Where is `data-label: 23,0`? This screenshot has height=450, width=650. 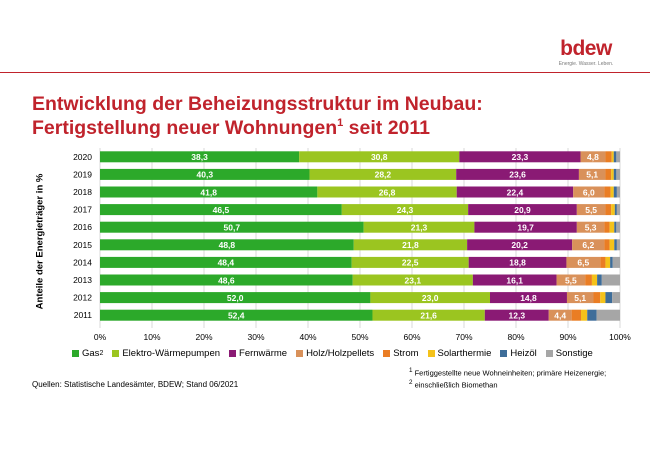 data-label: 23,0 is located at coordinates (430, 298).